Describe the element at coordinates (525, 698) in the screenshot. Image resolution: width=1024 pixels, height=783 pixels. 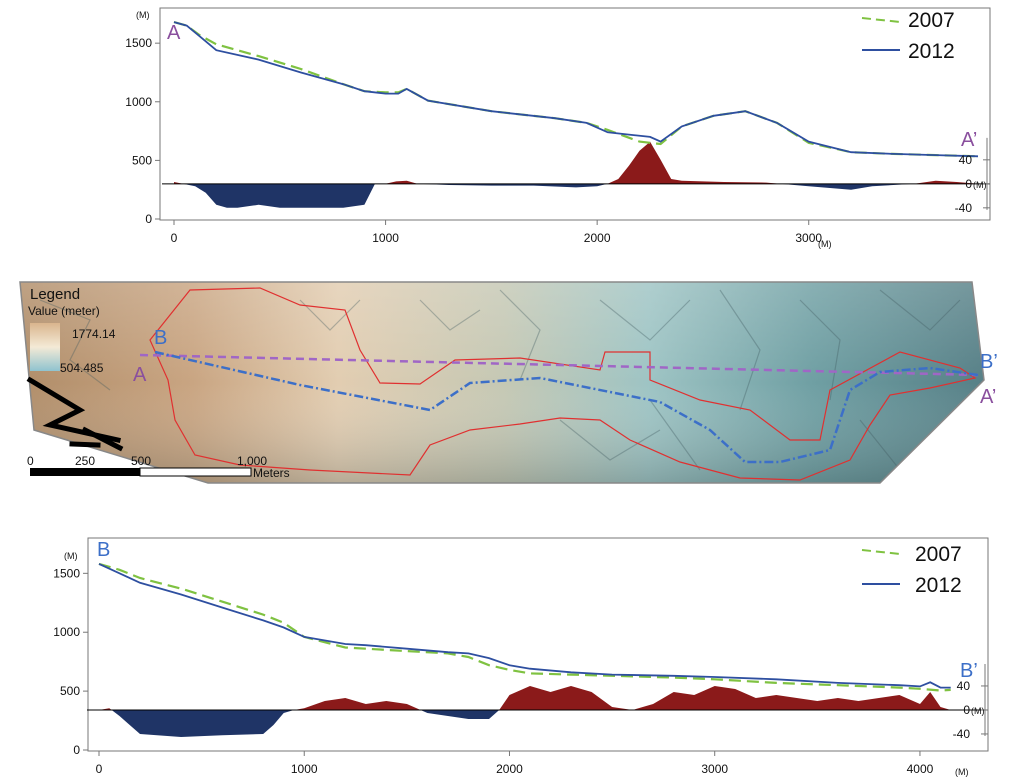
I see `elevation-gain-area` at that location.